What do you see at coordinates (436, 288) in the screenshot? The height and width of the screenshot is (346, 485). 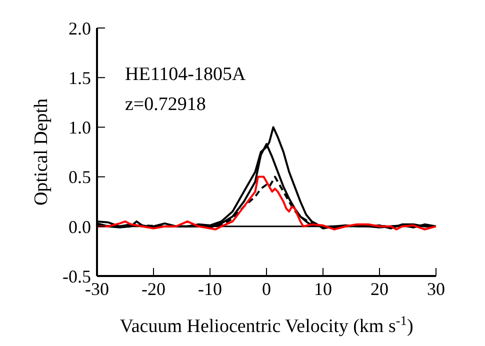 I see `x-tick-label: 30` at bounding box center [436, 288].